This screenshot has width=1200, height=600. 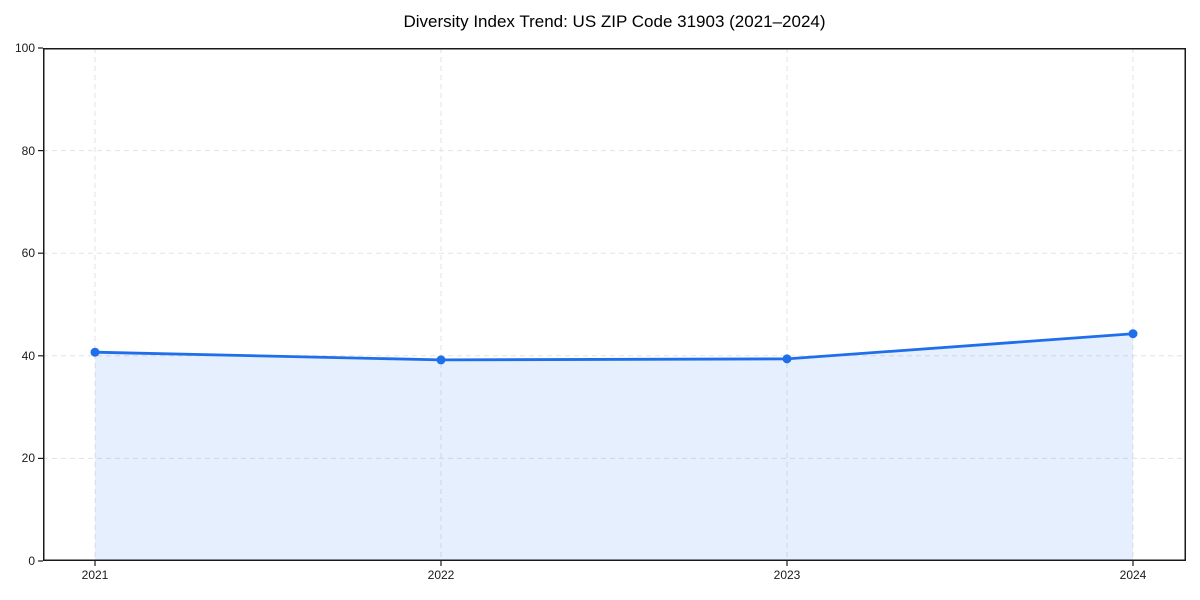 What do you see at coordinates (441, 575) in the screenshot?
I see `x-tick-label: 2022` at bounding box center [441, 575].